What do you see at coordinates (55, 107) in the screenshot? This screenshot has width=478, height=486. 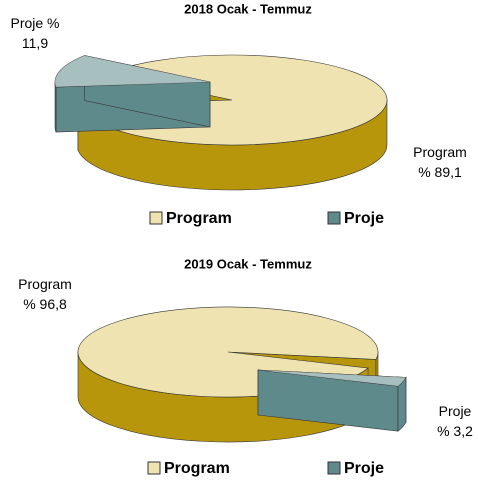 I see `slice-side` at bounding box center [55, 107].